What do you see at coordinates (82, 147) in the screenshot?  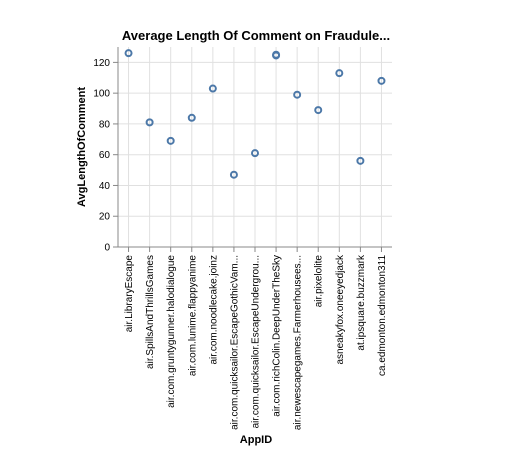 I see `y-axis-title: AvgLengthOfComment` at bounding box center [82, 147].